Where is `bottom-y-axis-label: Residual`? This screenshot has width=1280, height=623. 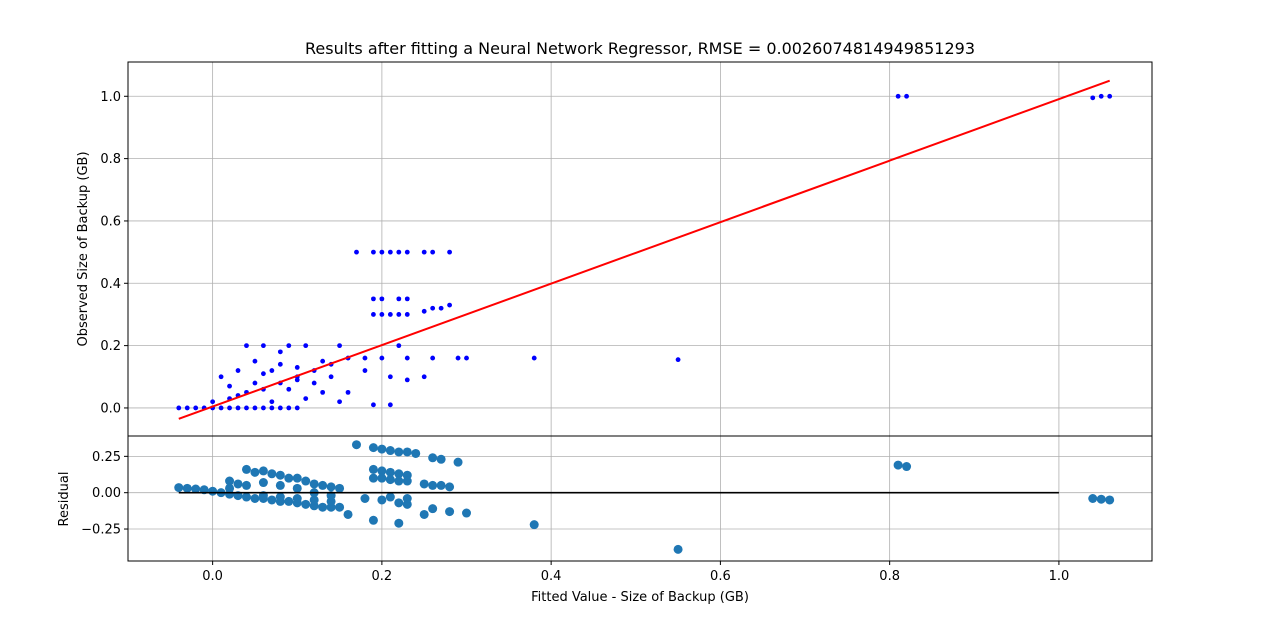
bottom-y-axis-label: Residual is located at coordinates (64, 499).